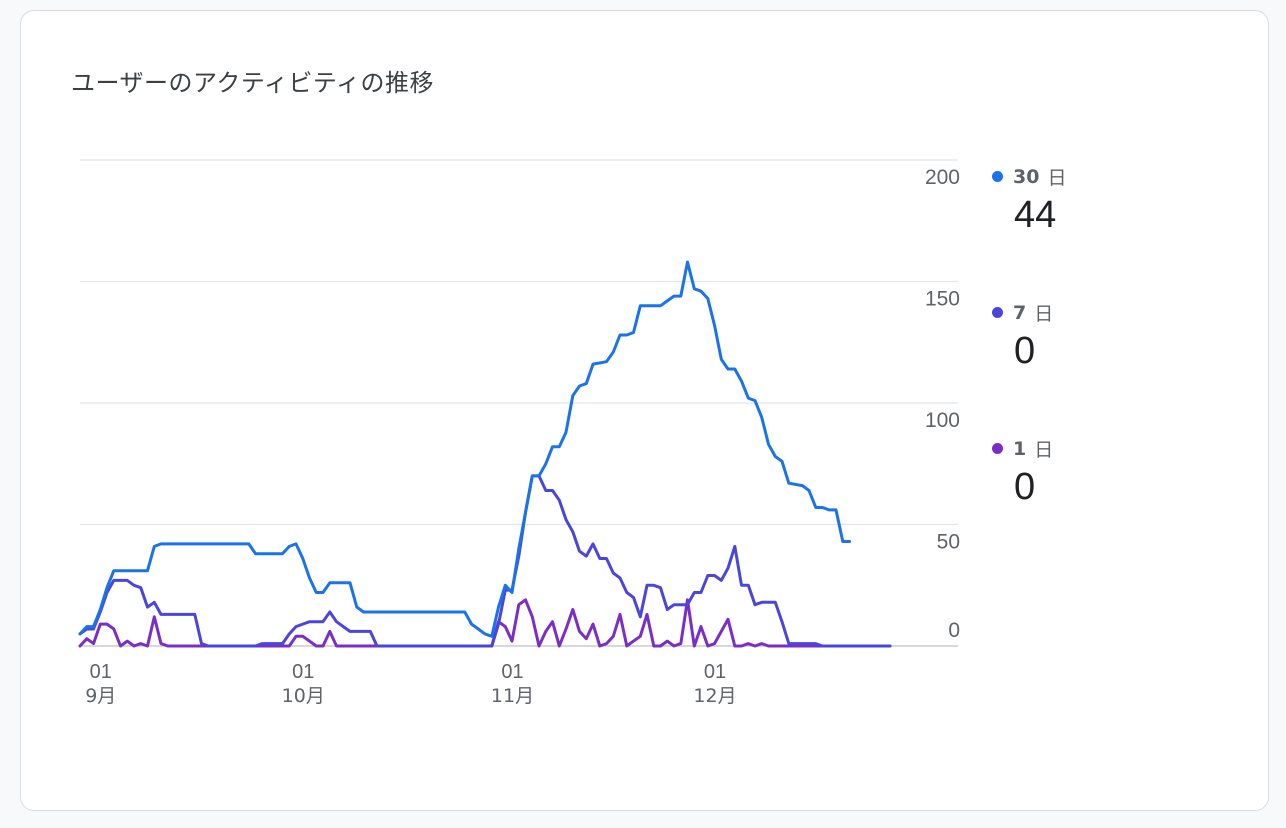  I want to click on legend-item-30d: 30 日 44, so click(1029, 200).